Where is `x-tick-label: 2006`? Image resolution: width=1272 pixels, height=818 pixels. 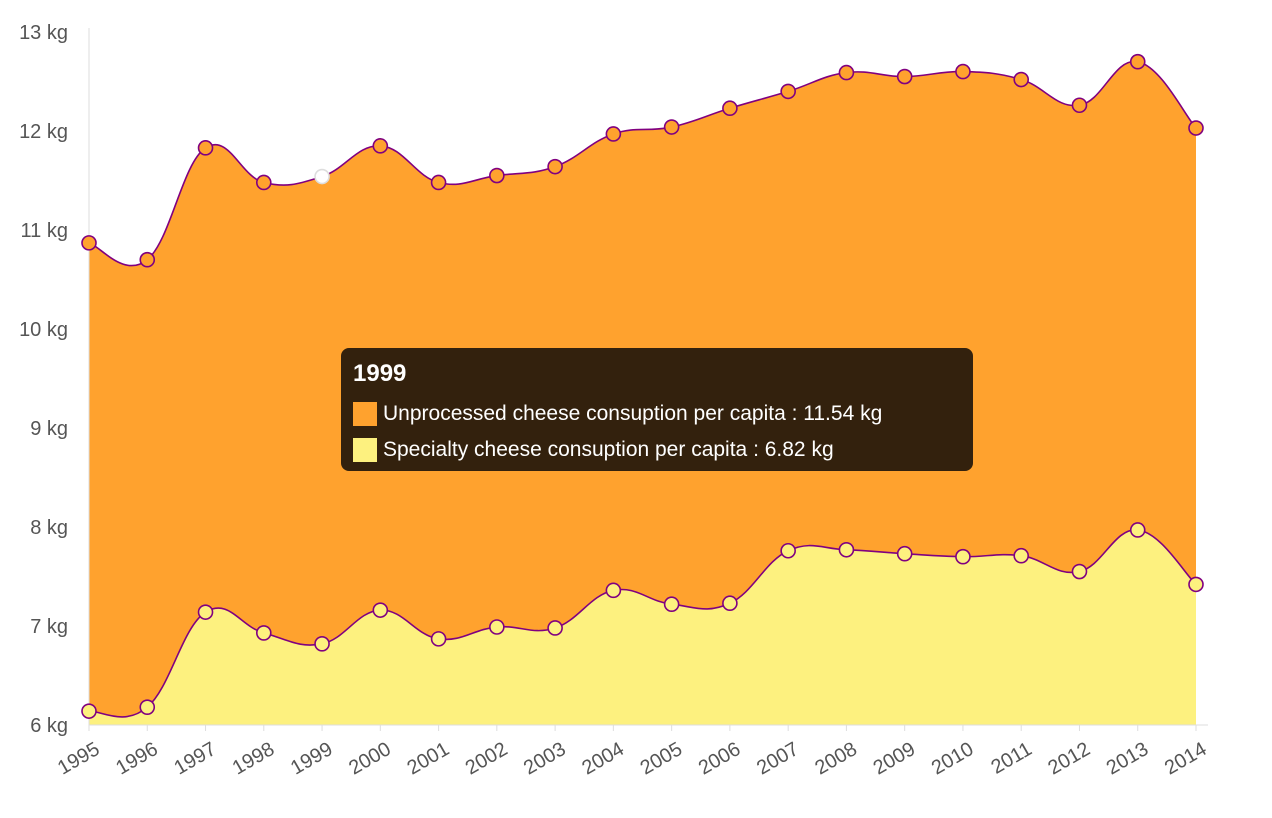
x-tick-label: 2006 is located at coordinates (720, 758).